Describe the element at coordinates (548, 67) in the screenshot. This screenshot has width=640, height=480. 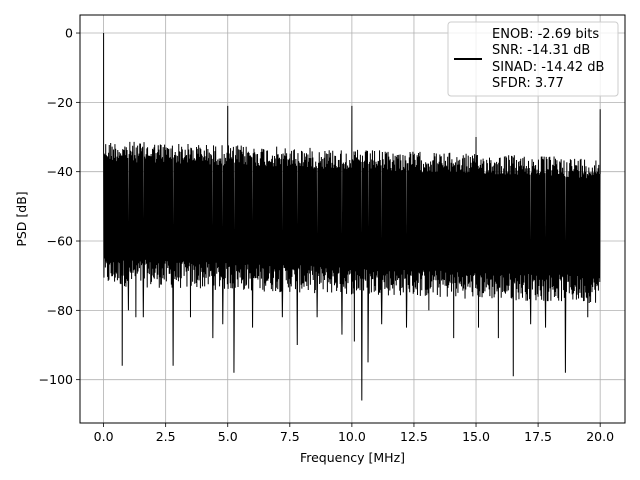
I see `legend-entry-sinad: SINAD: -14.42 dB` at that location.